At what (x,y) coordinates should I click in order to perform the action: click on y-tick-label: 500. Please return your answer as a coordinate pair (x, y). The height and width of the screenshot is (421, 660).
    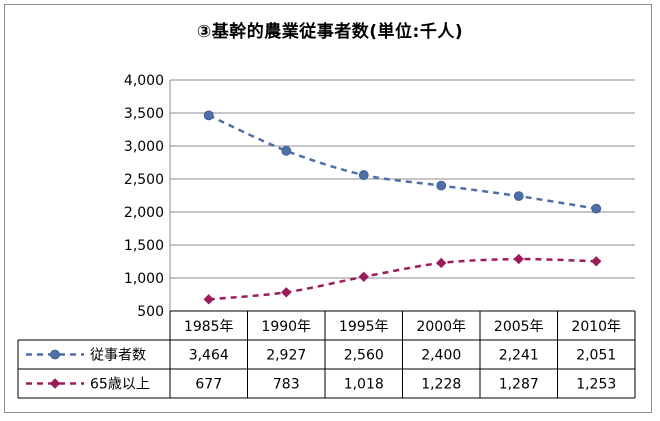
    Looking at the image, I should click on (150, 312).